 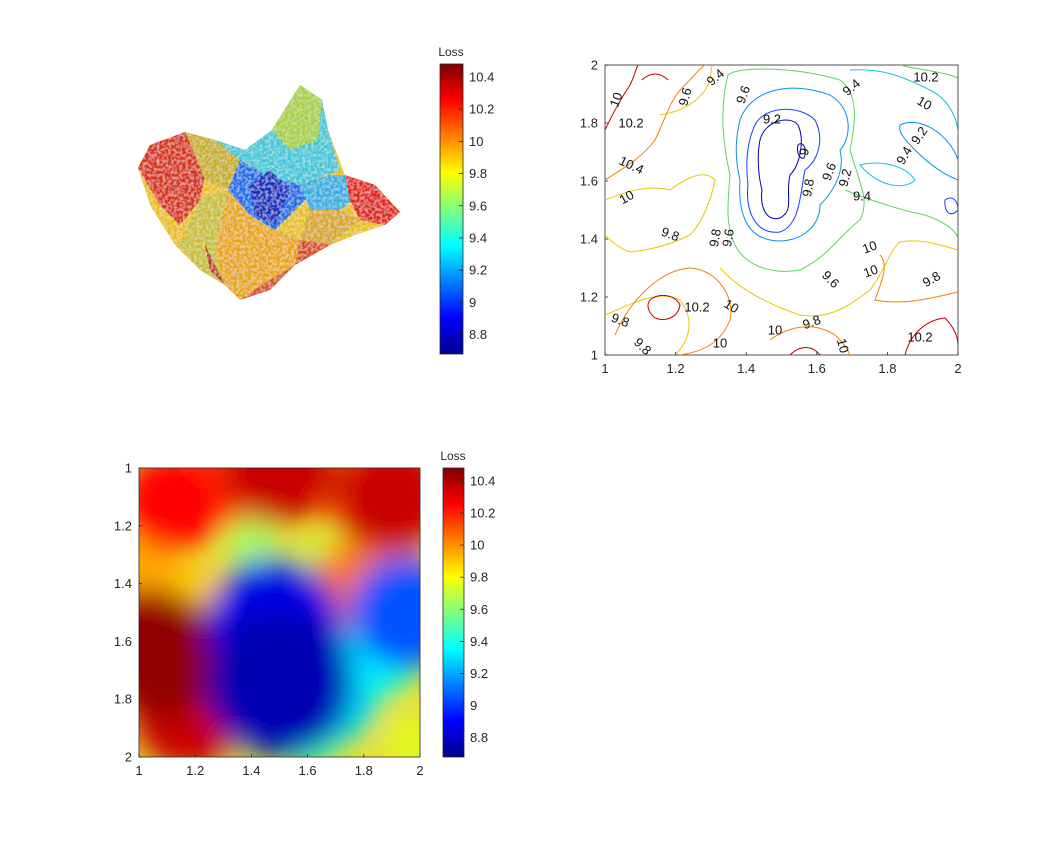 I want to click on contour-line-10.4, so click(x=622, y=98).